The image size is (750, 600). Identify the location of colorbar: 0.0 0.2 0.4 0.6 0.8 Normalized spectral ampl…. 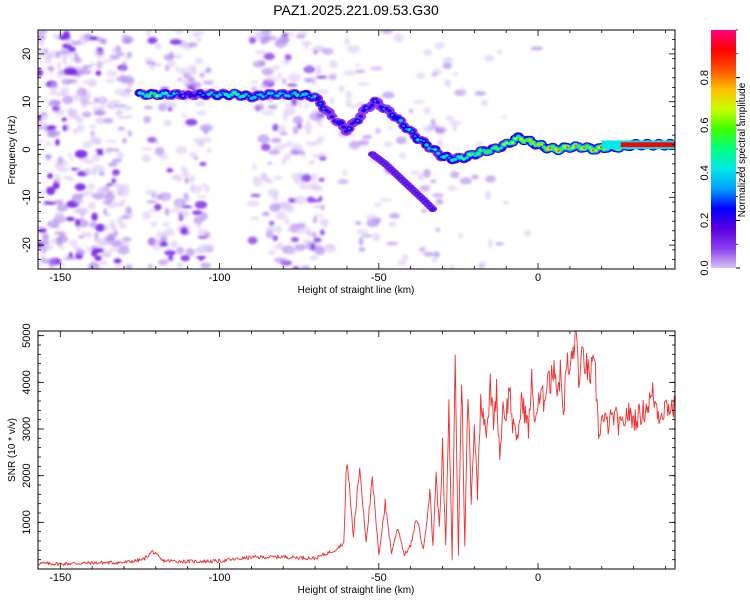
(723, 152).